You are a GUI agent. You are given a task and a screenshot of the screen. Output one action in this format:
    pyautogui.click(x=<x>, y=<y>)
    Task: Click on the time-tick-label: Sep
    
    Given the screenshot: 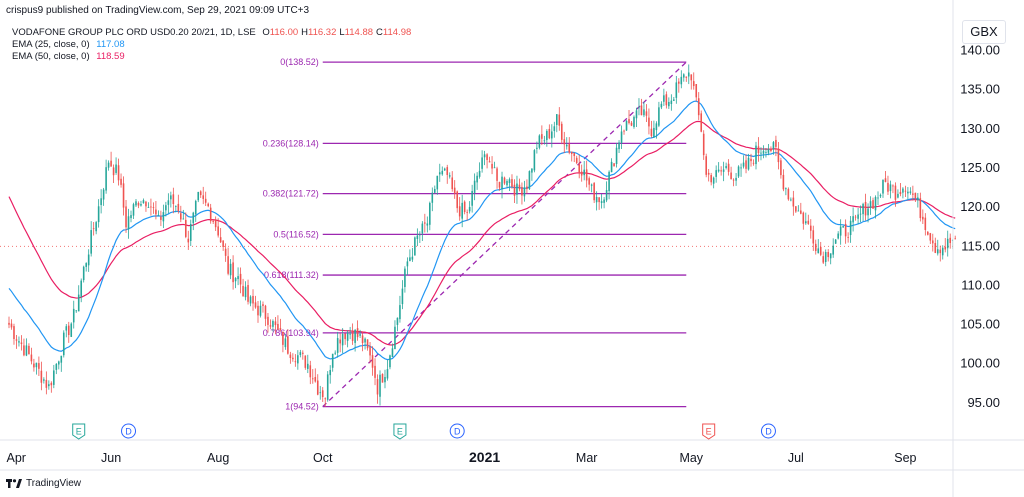 What is the action you would take?
    pyautogui.click(x=905, y=458)
    